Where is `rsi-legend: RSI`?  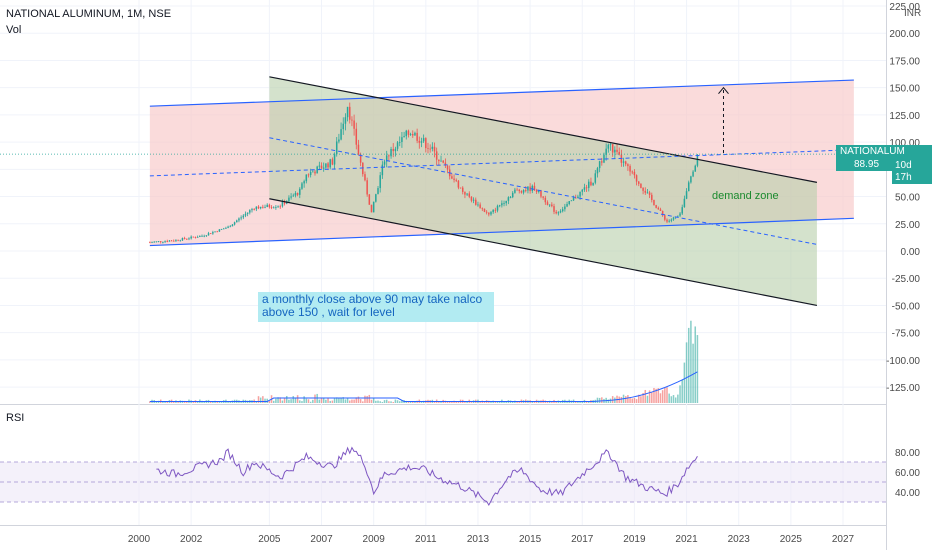 rsi-legend: RSI is located at coordinates (15, 418).